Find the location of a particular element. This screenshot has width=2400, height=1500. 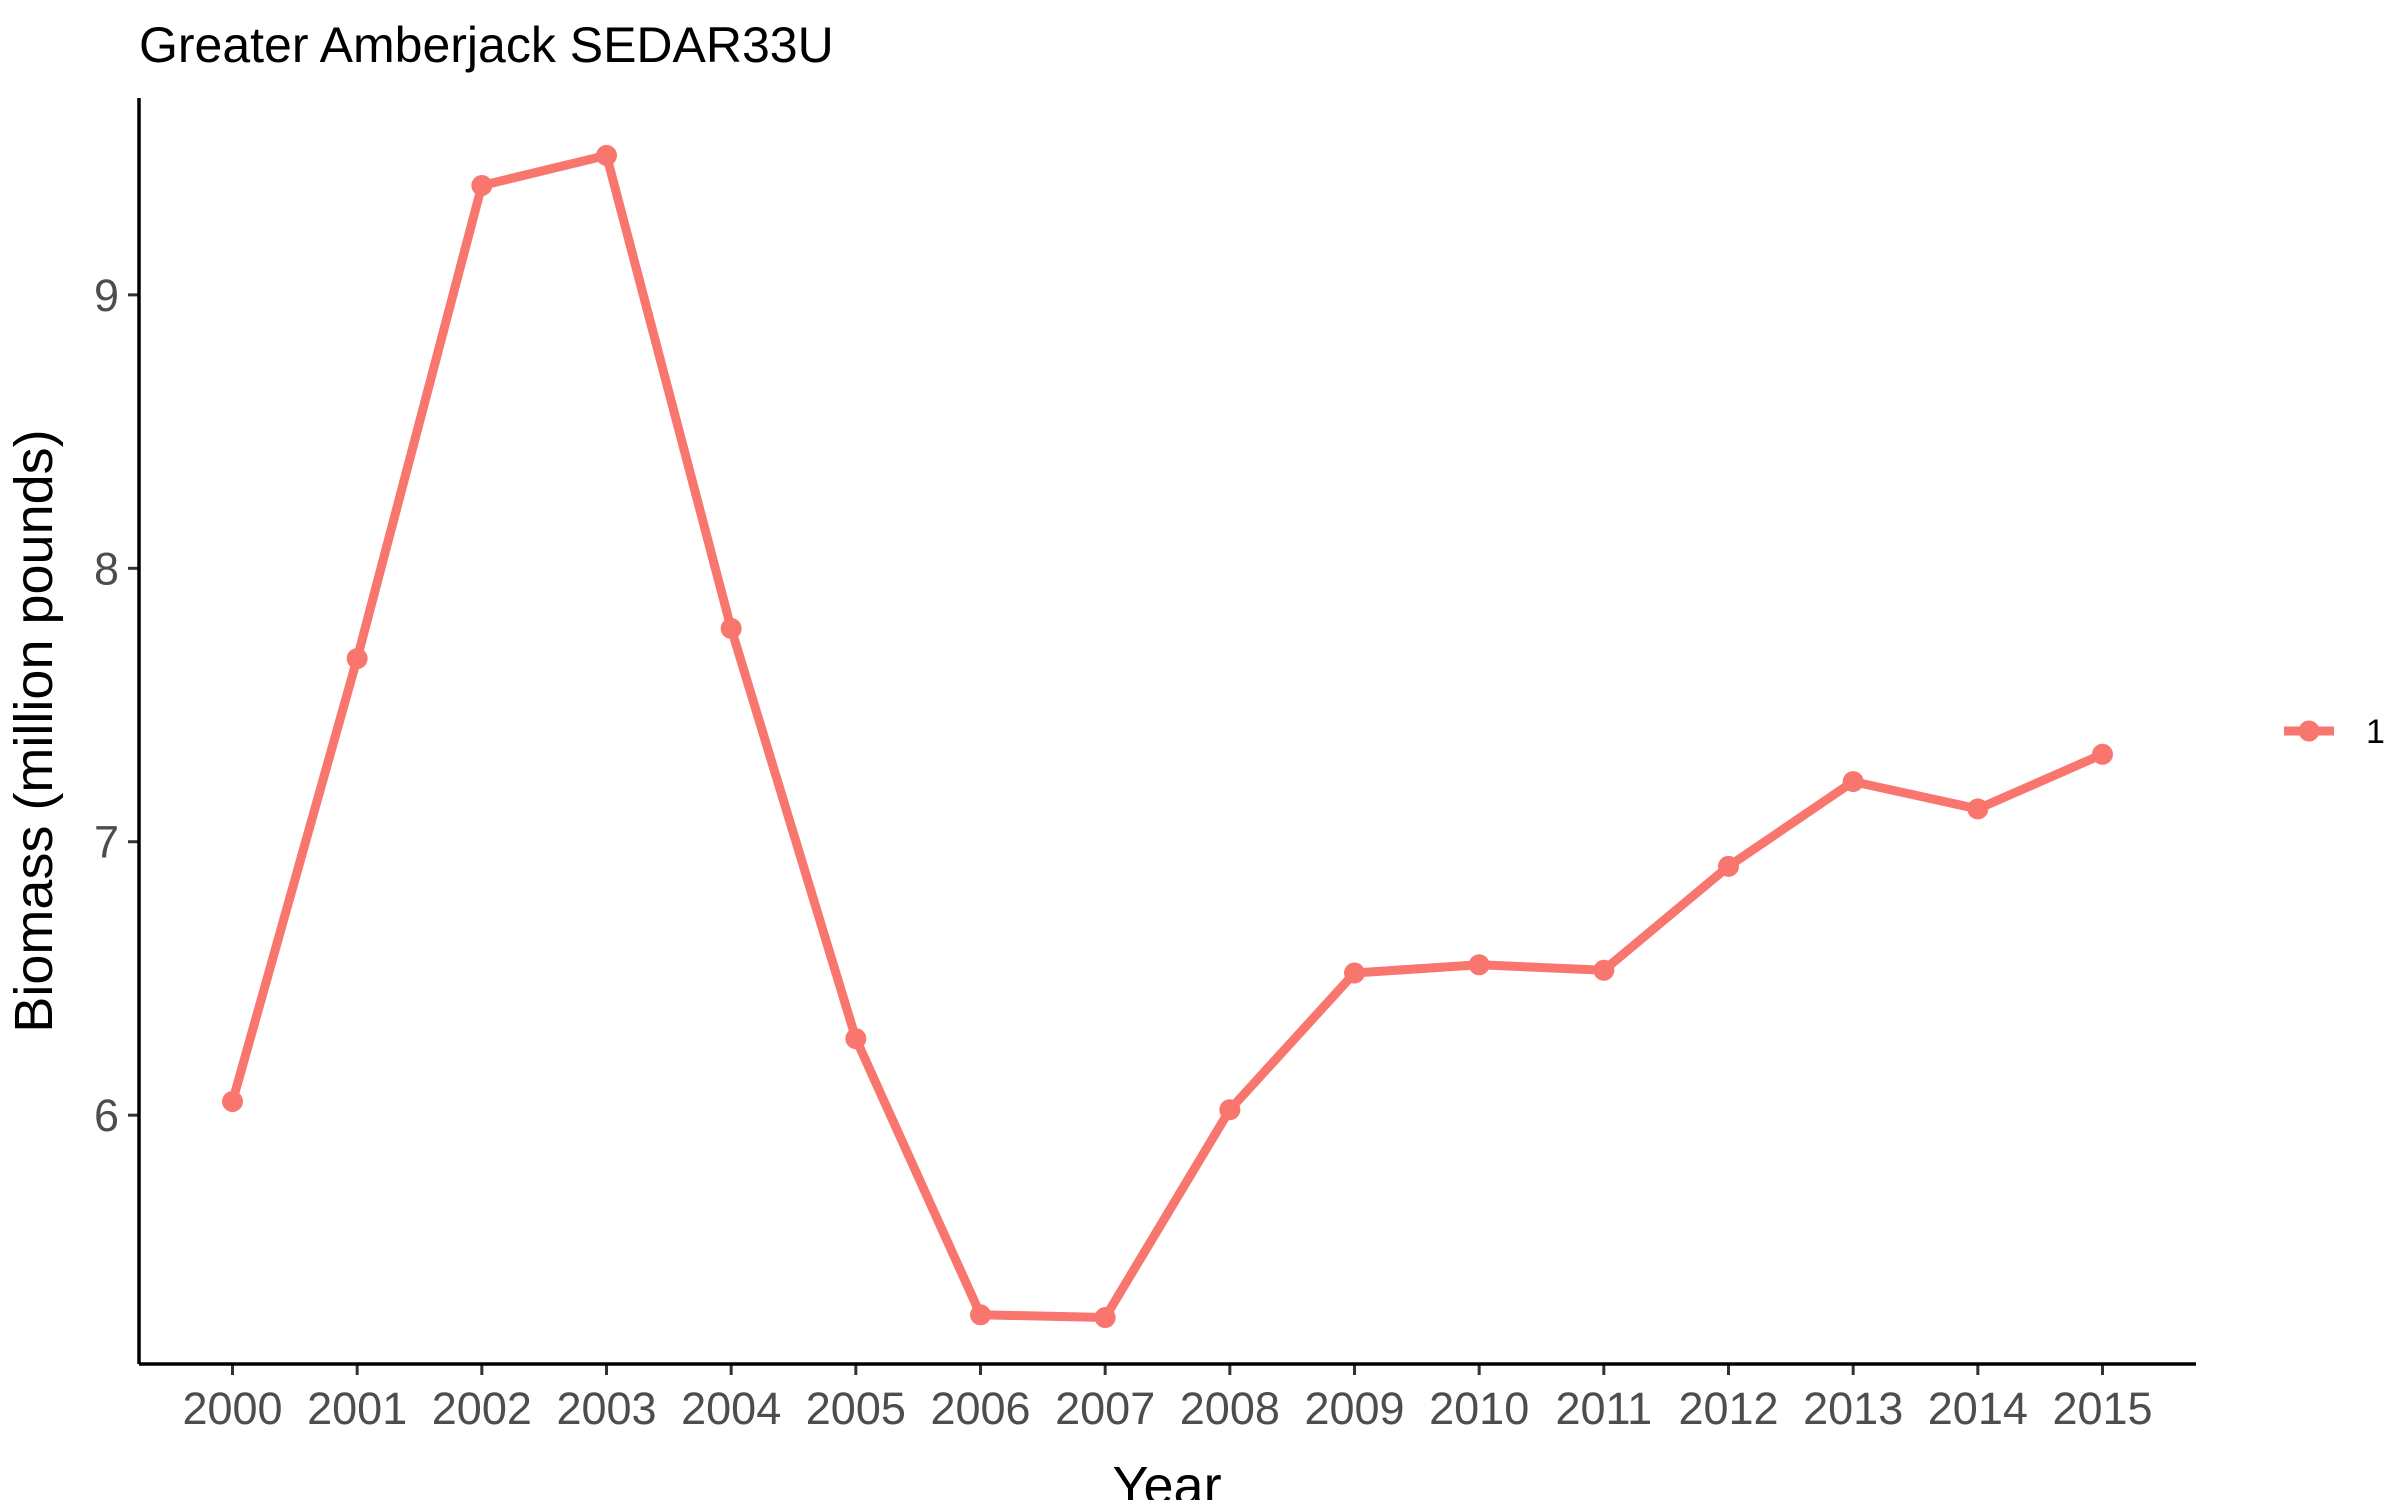

legend-label: 1 is located at coordinates (2375, 732).